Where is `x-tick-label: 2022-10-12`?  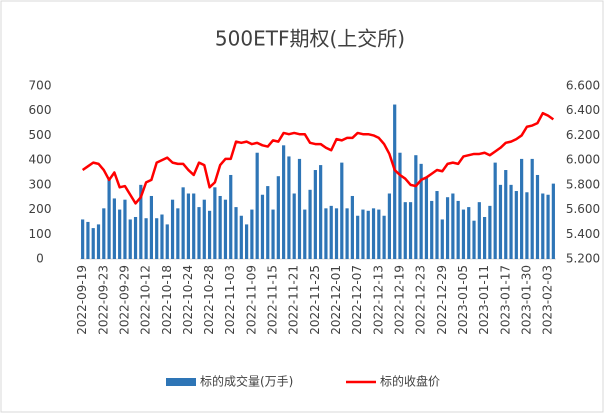 x-tick-label: 2022-10-12 is located at coordinates (146, 300).